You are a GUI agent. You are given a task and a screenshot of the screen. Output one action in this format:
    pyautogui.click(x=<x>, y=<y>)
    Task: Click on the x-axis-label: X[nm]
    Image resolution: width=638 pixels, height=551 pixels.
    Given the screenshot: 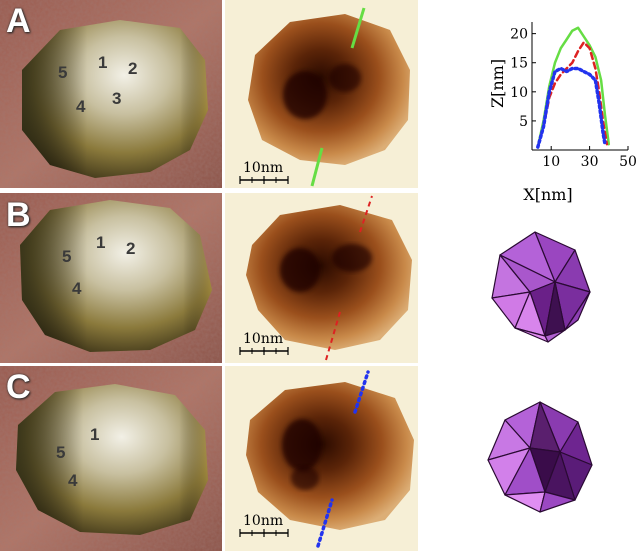 What is the action you would take?
    pyautogui.click(x=547, y=194)
    